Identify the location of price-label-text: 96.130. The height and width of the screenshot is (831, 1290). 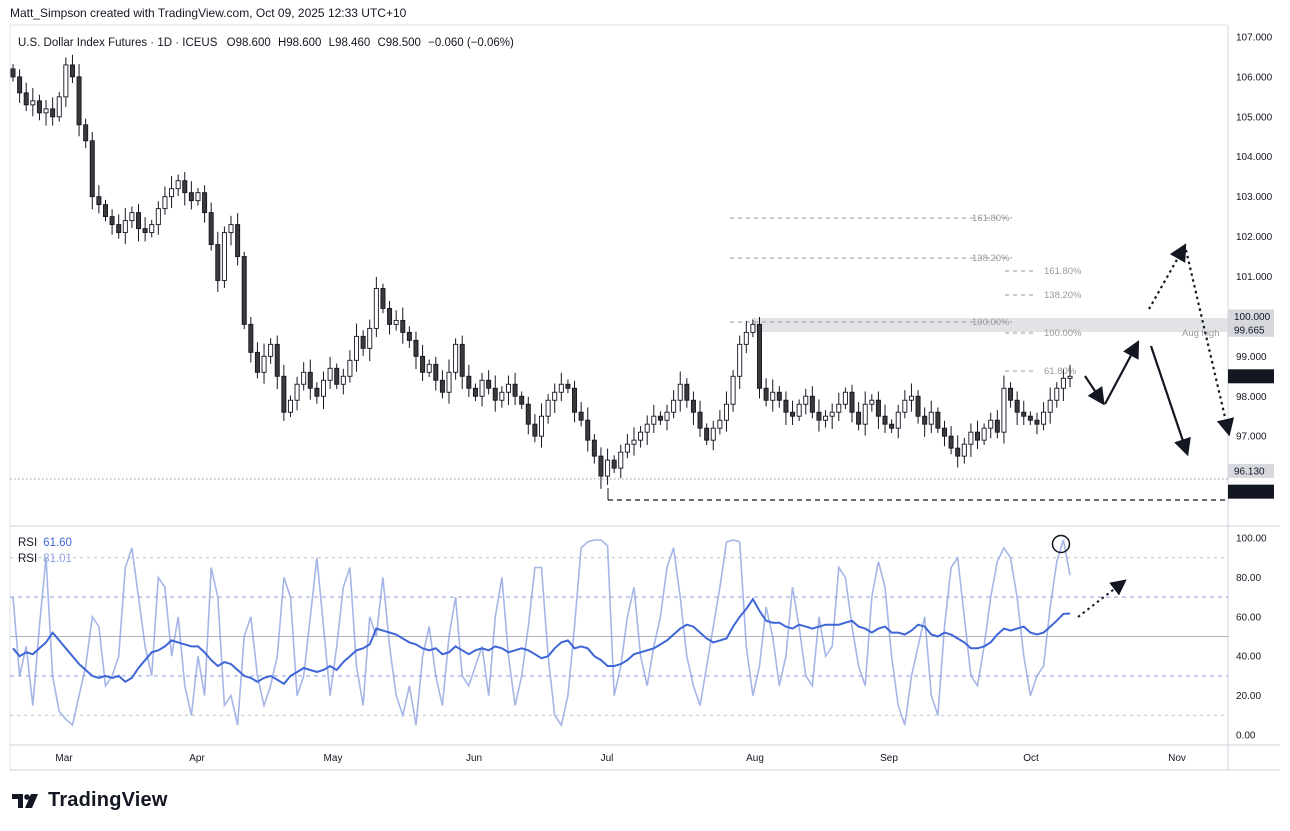
(1249, 472).